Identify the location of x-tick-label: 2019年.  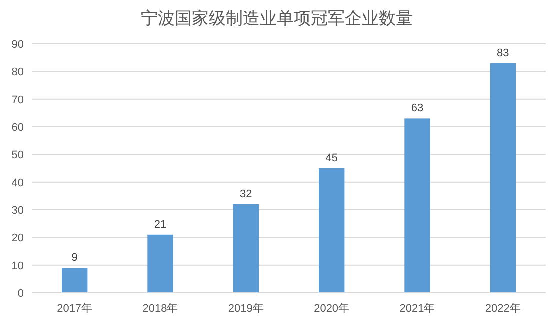
(246, 309).